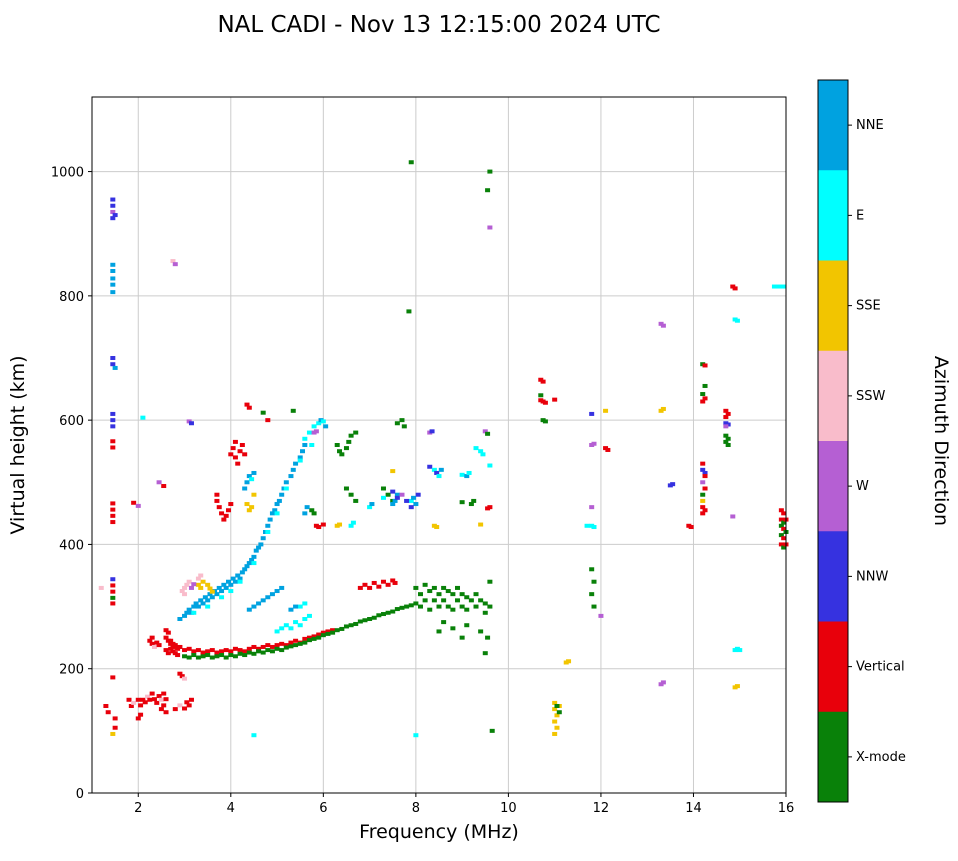  Describe the element at coordinates (231, 808) in the screenshot. I see `x-tick-label: 4` at that location.